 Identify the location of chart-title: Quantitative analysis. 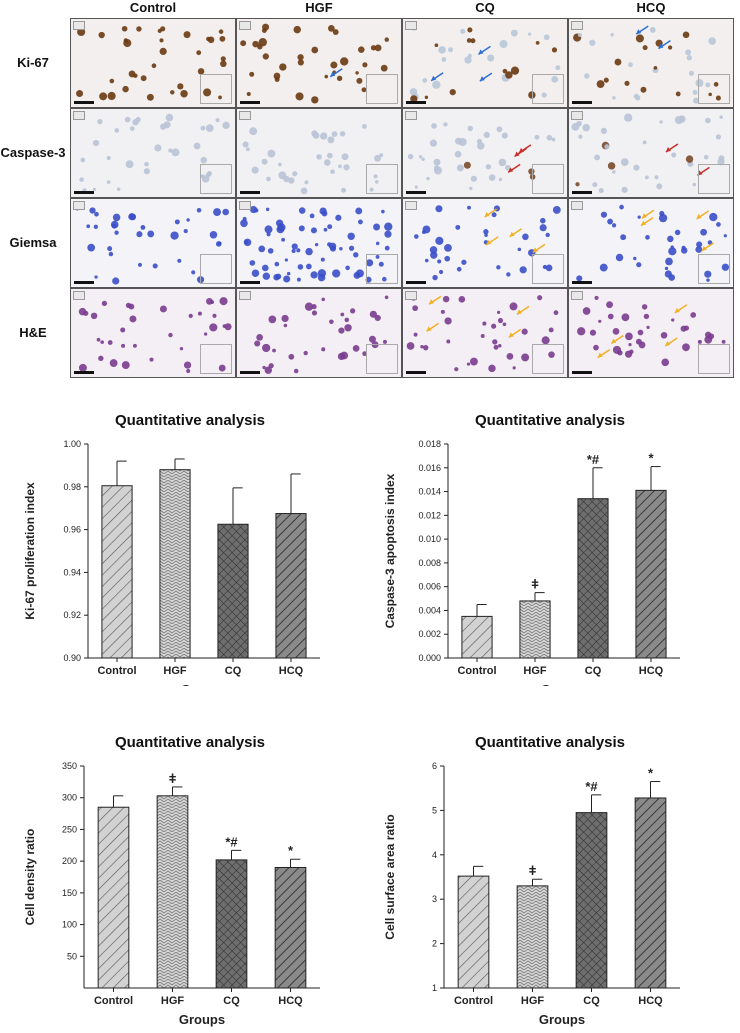
(550, 742).